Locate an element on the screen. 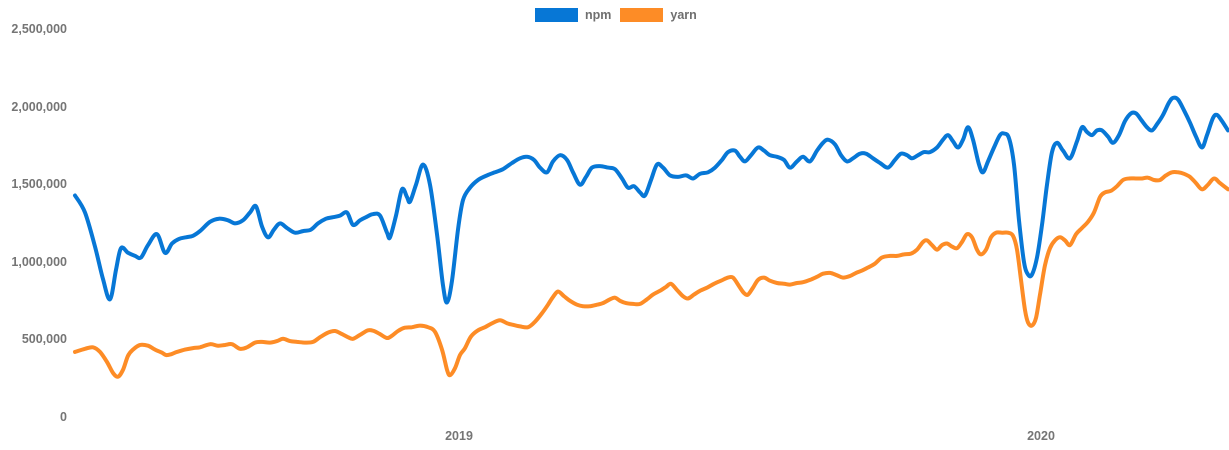 The image size is (1229, 450). x-axis-tick-label: 2019 is located at coordinates (459, 436).